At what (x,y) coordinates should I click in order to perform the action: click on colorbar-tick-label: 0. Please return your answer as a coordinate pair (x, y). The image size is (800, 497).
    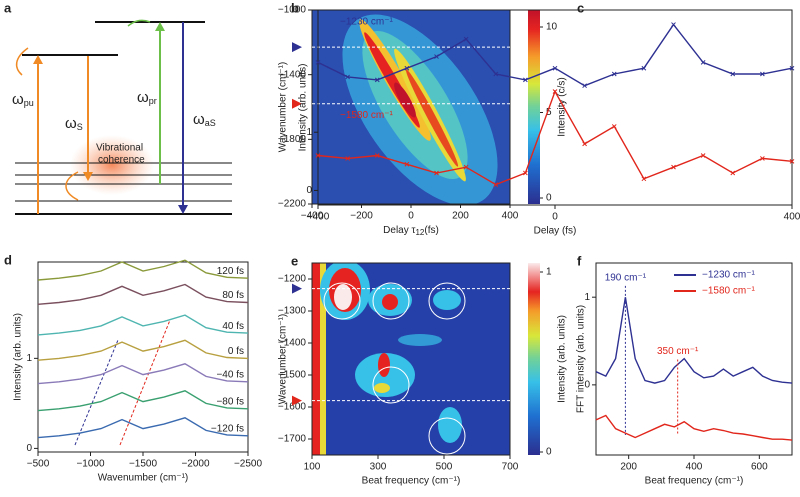
    Looking at the image, I should click on (549, 452).